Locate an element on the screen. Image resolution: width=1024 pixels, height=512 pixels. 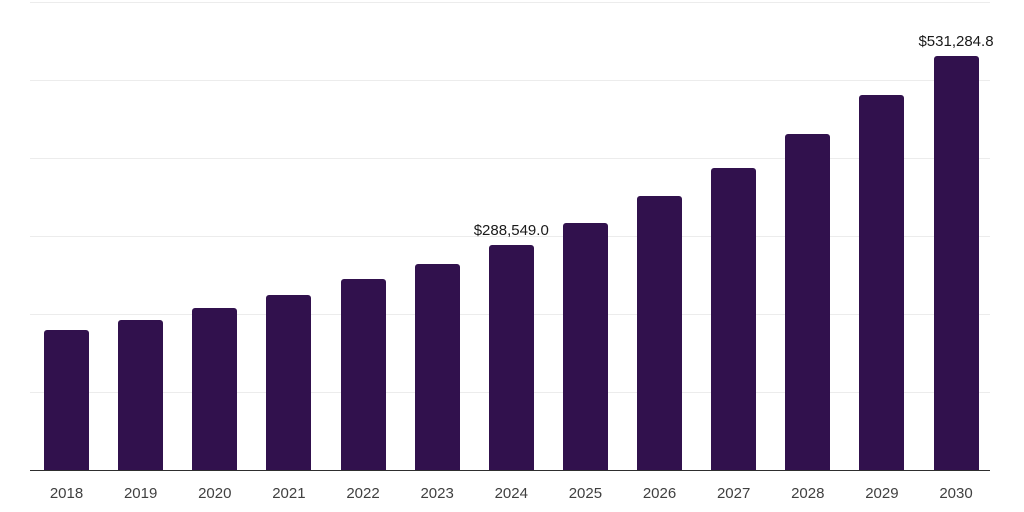
bar-2028 is located at coordinates (808, 301).